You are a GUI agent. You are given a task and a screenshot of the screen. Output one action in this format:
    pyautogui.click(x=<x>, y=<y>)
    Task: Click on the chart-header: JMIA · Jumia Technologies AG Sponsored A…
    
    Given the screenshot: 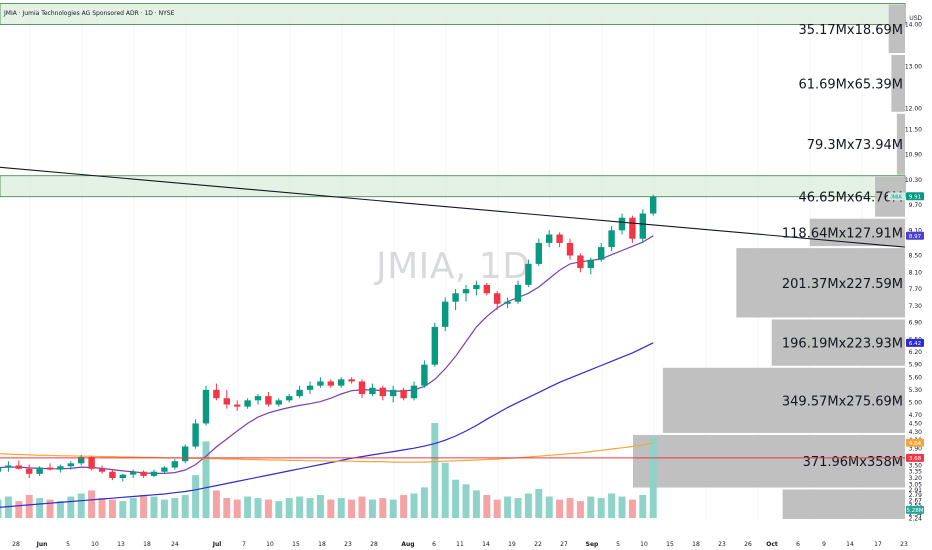 What is the action you would take?
    pyautogui.click(x=89, y=13)
    